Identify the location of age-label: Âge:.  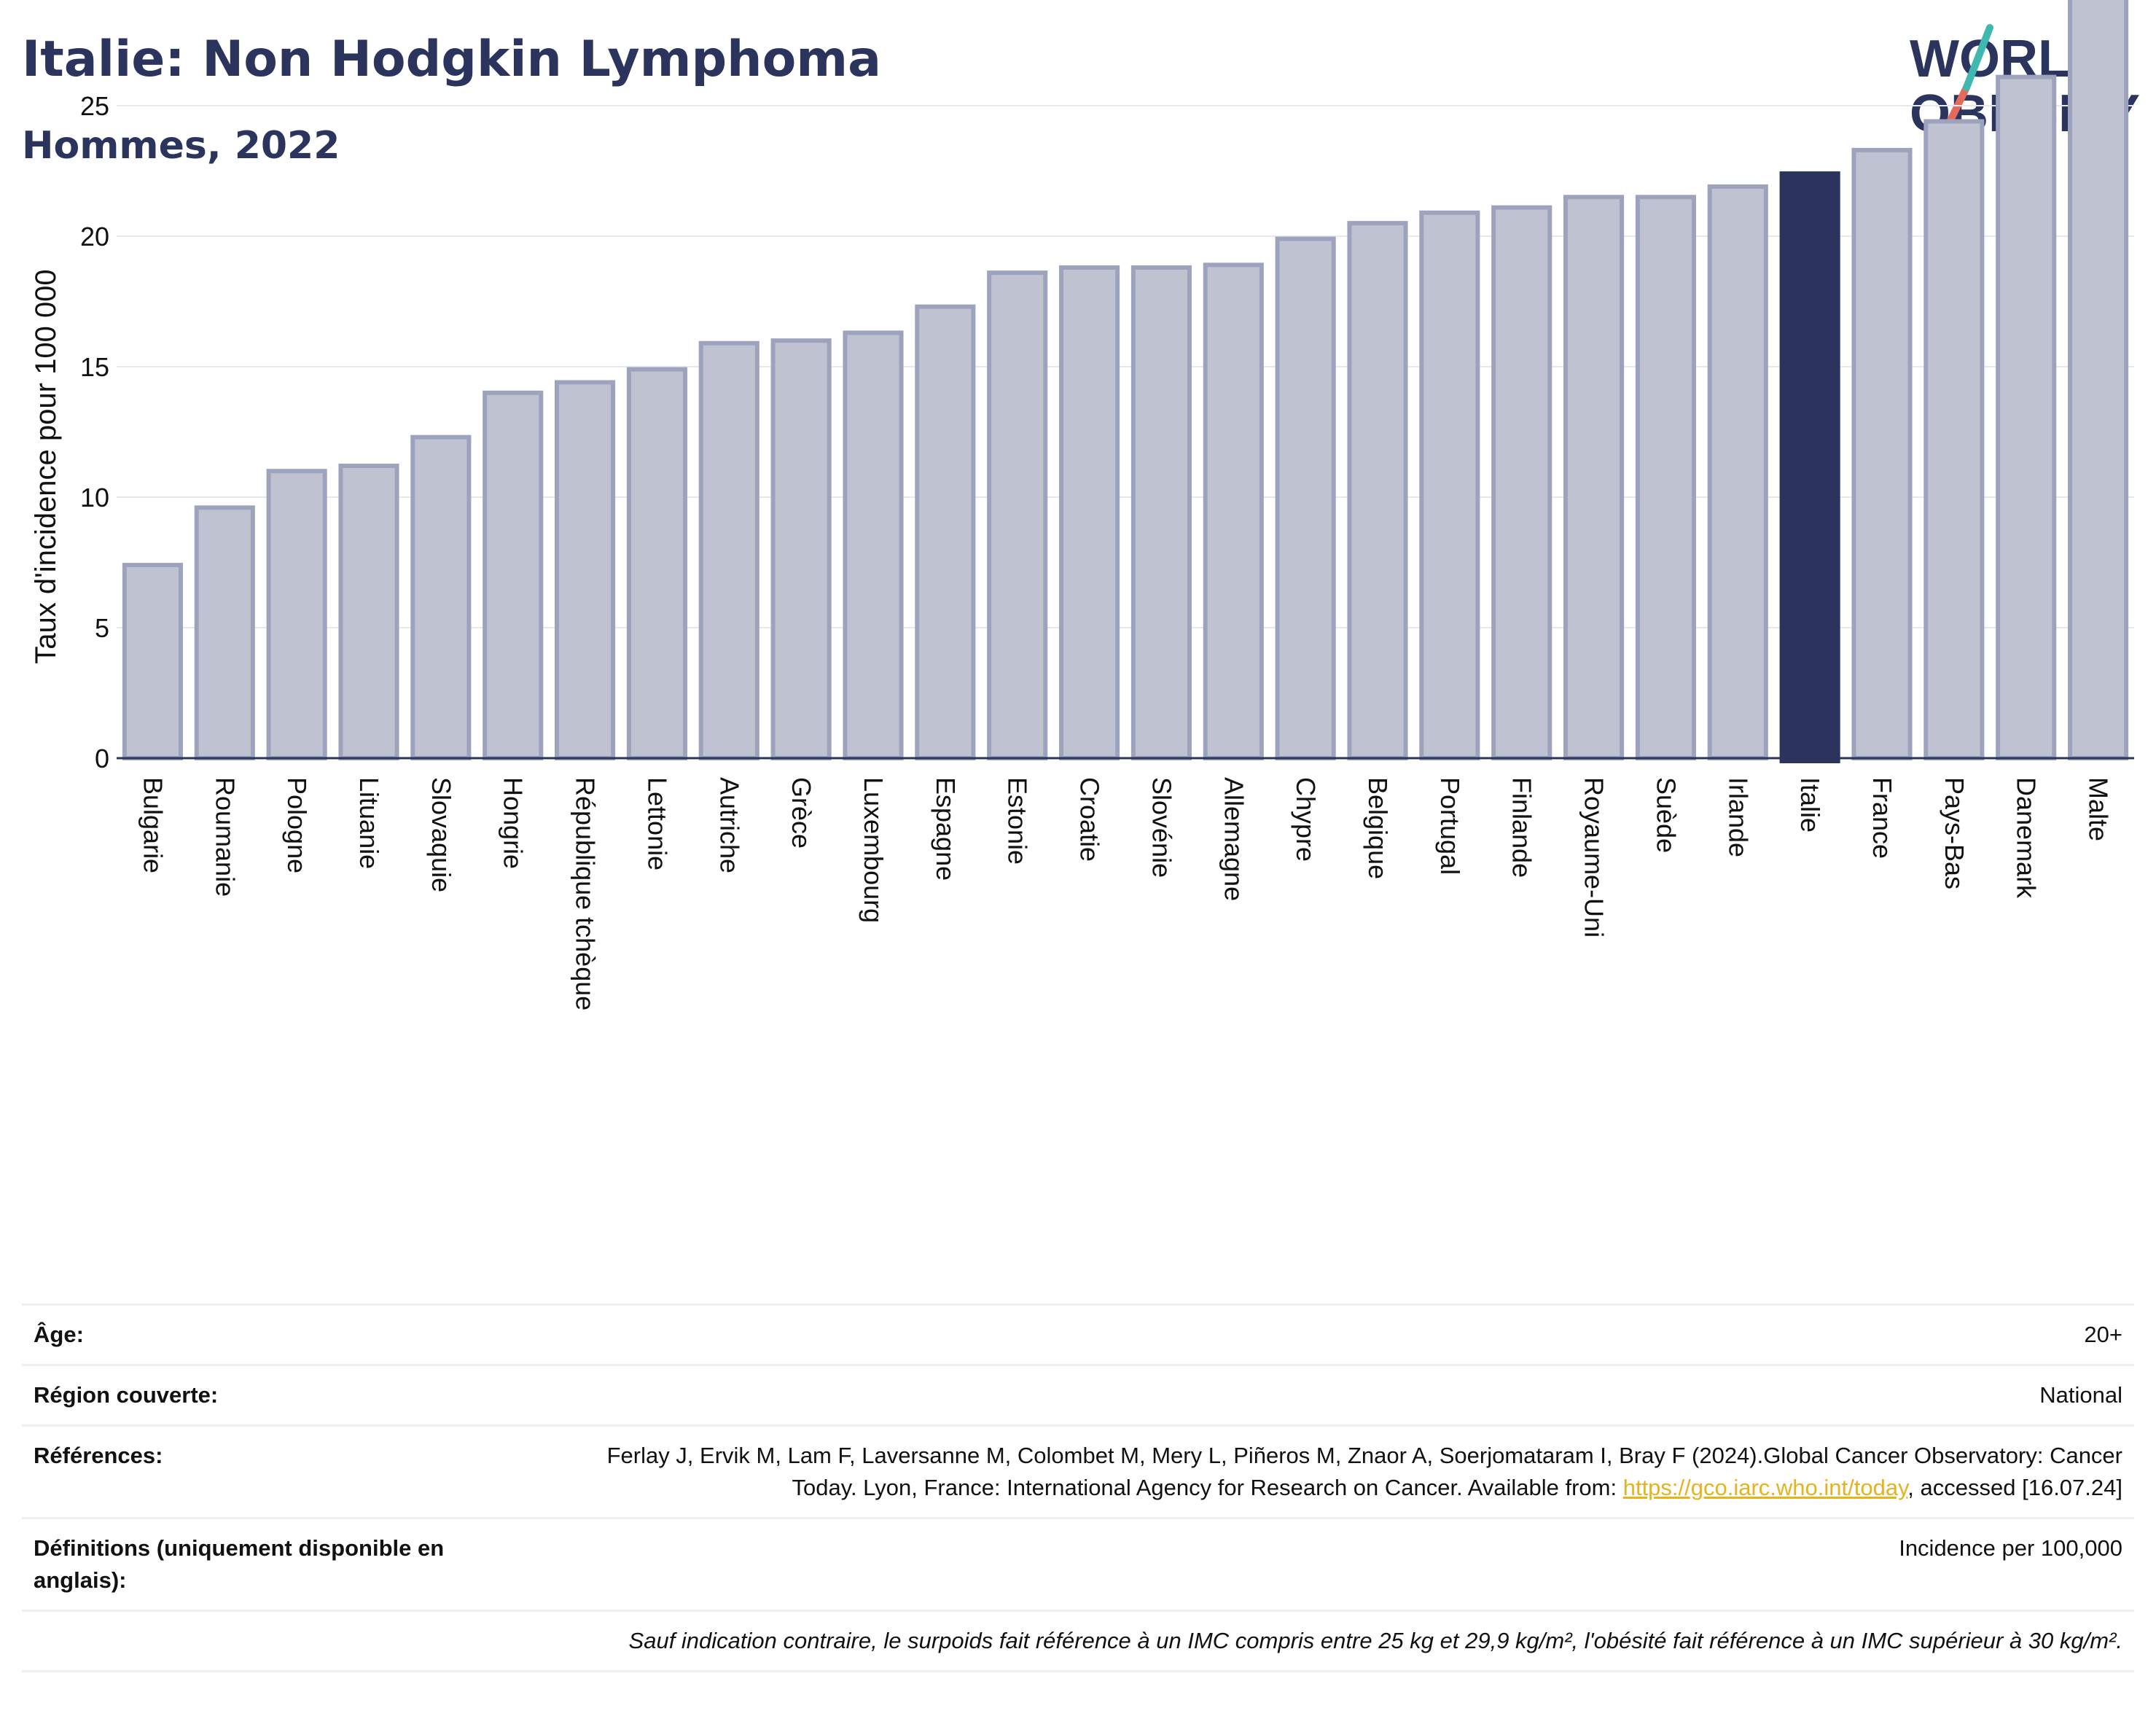
(274, 1334).